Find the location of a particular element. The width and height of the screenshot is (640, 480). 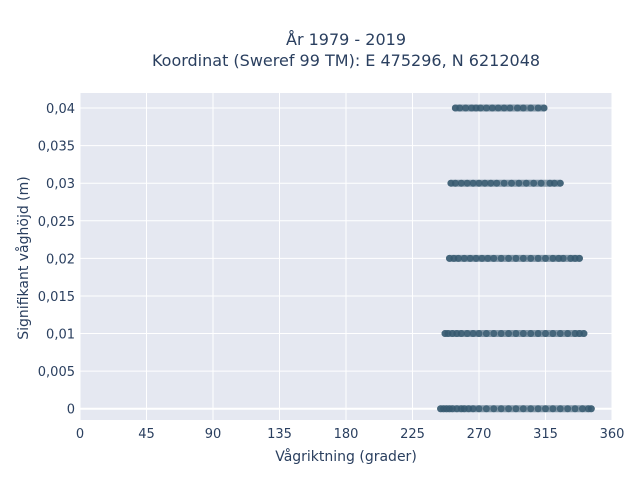

y-tick-label: 0,02 is located at coordinates (60, 259).